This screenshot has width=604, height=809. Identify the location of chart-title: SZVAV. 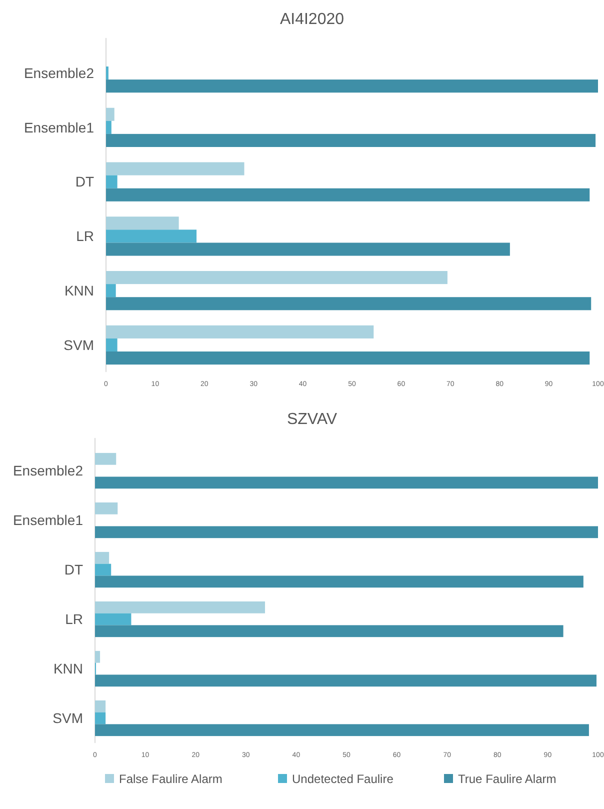
(312, 419).